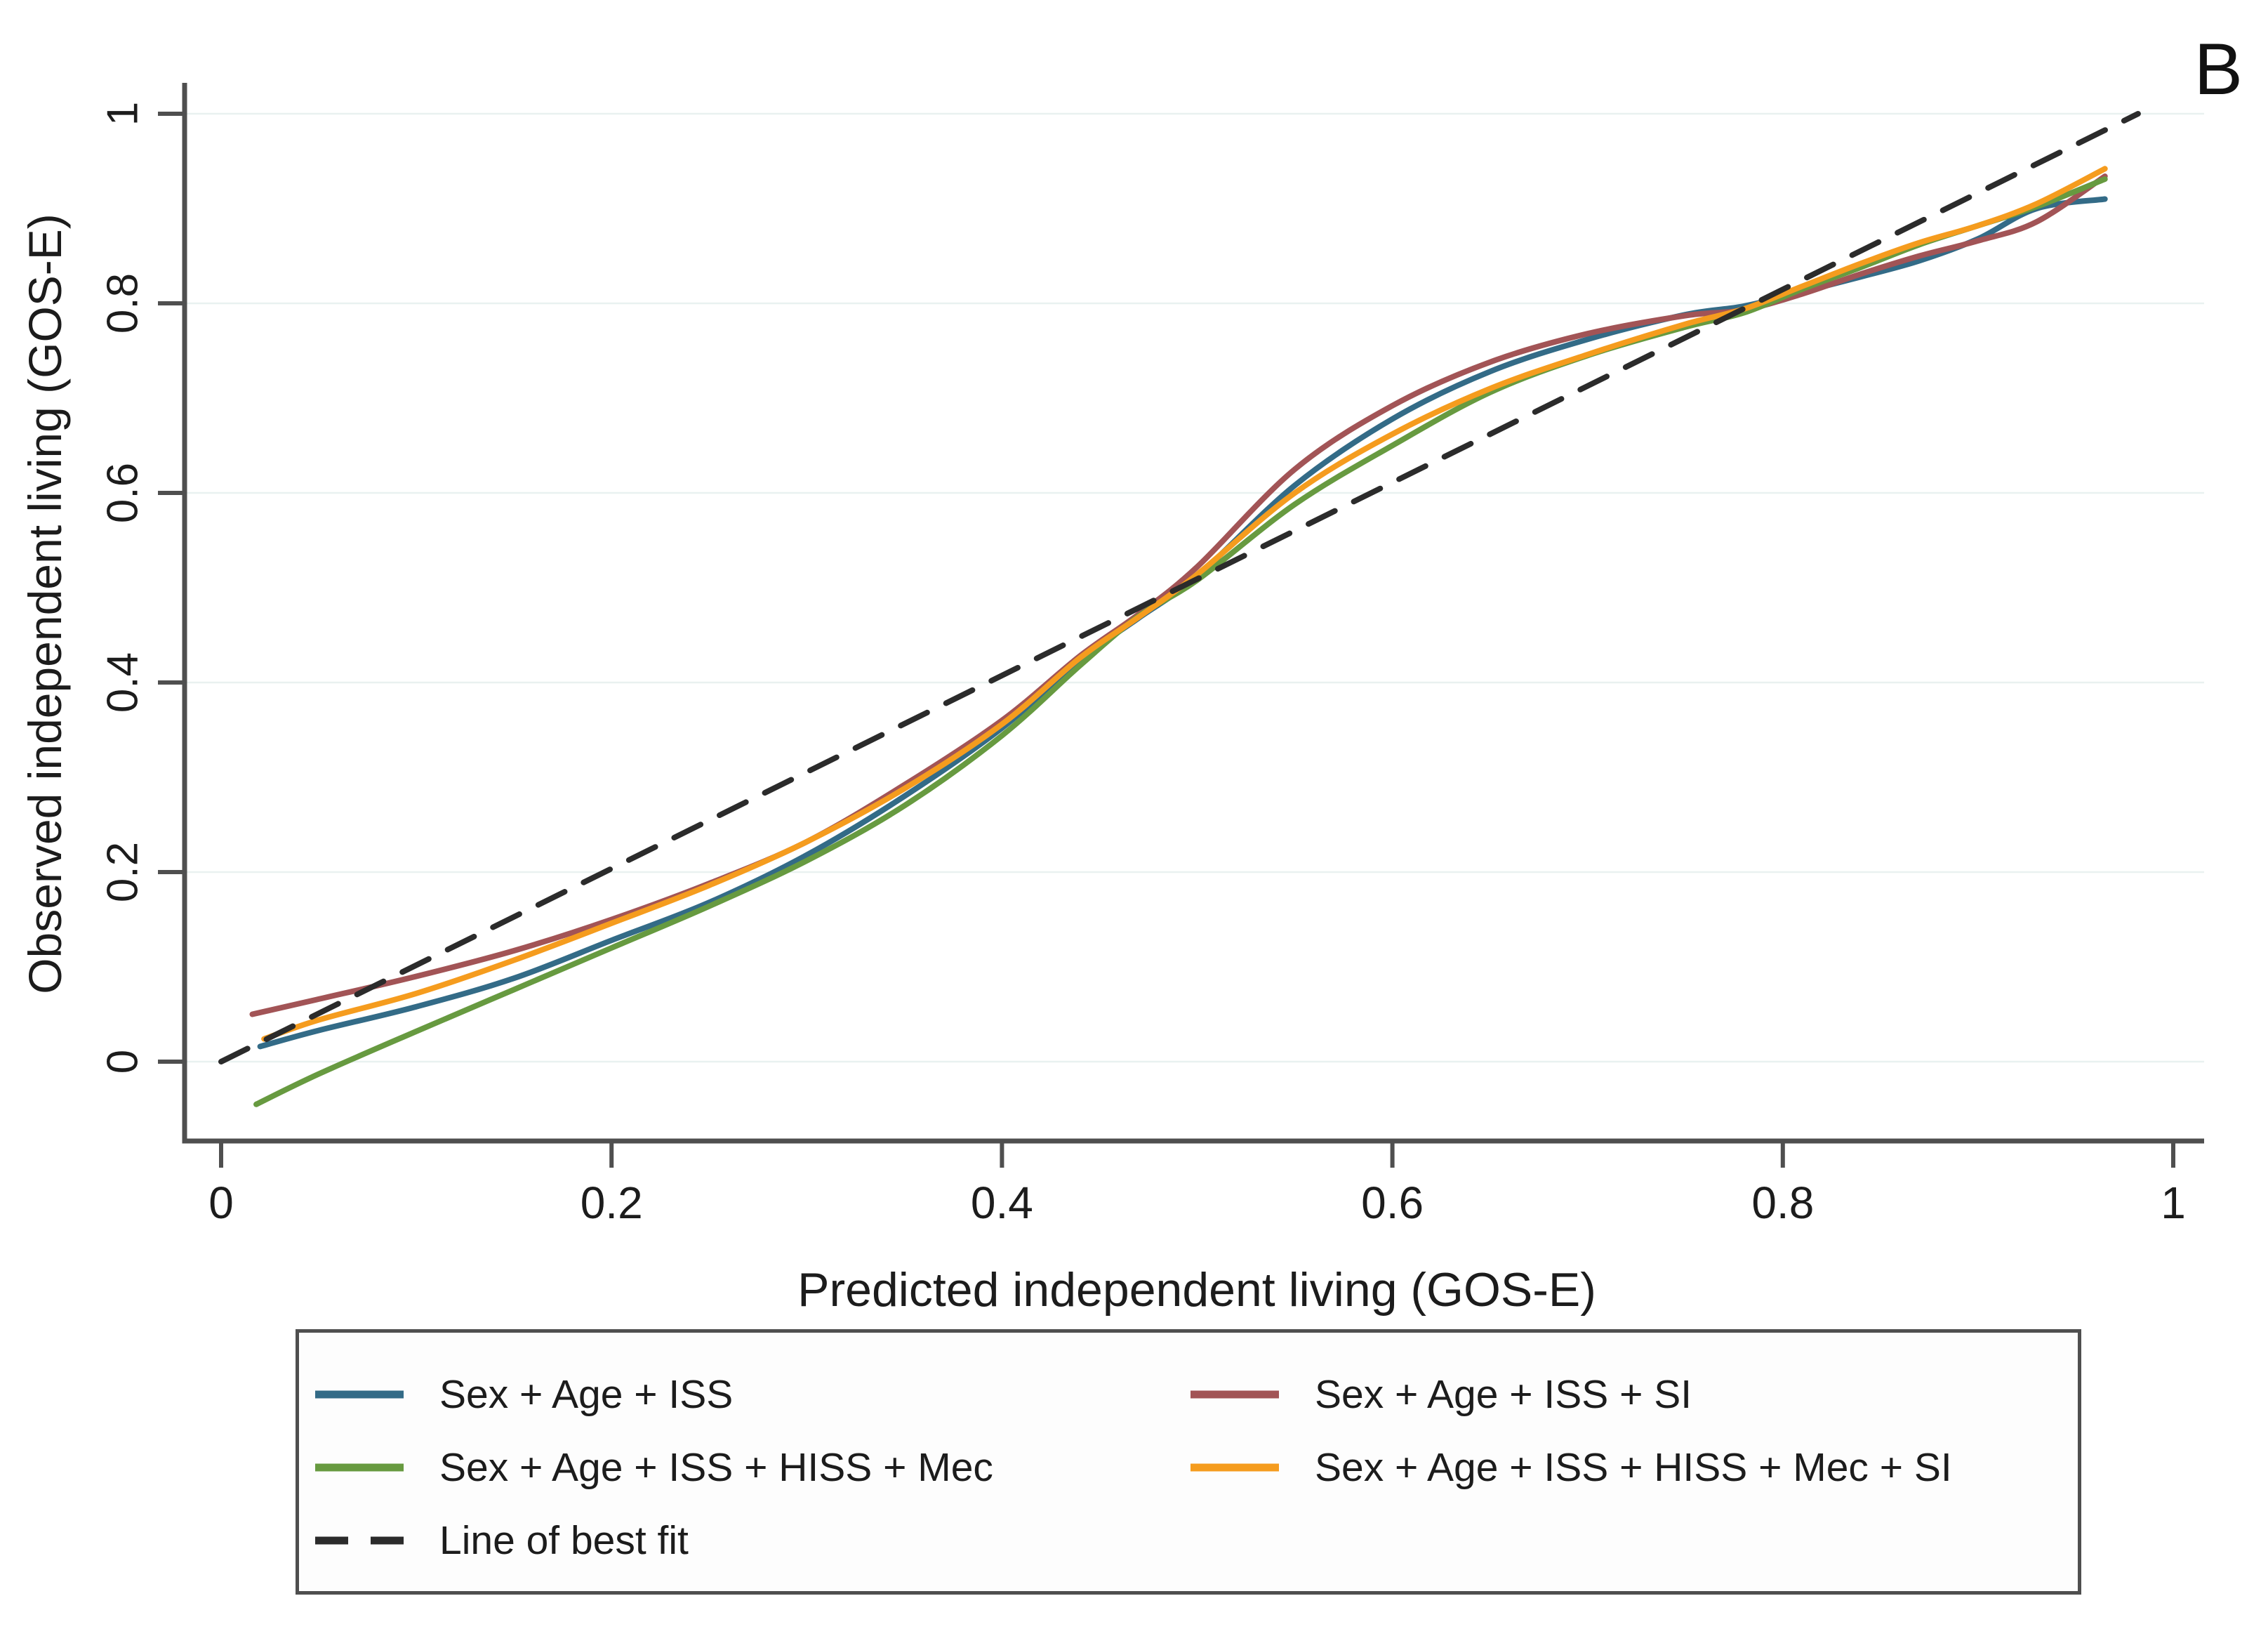 This screenshot has width=2268, height=1629. I want to click on x-tick-label-0.8: 0.8, so click(1782, 1203).